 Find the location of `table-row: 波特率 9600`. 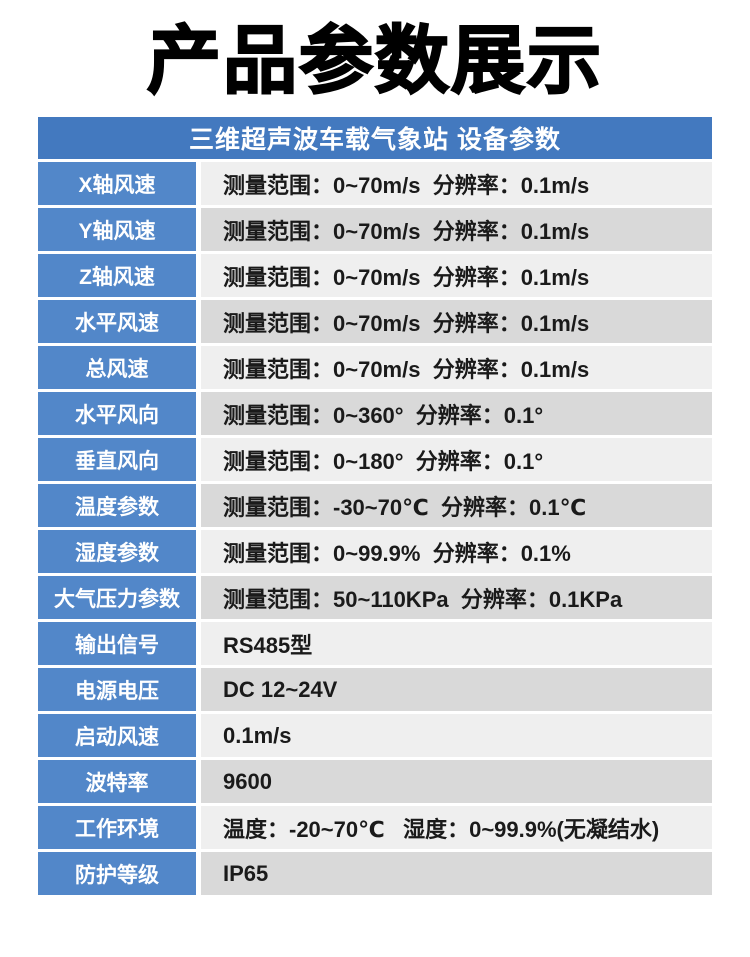

table-row: 波特率 9600 is located at coordinates (375, 781).